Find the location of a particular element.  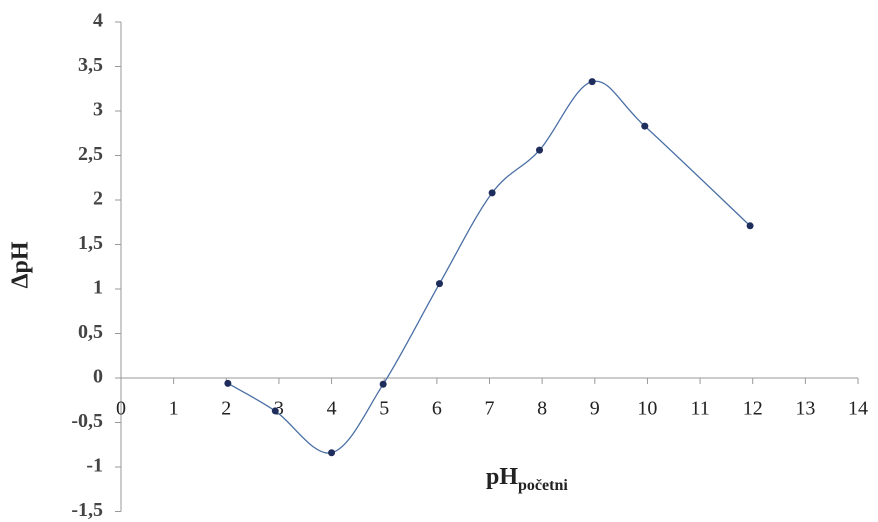

x-tick-label: 2 is located at coordinates (226, 409).